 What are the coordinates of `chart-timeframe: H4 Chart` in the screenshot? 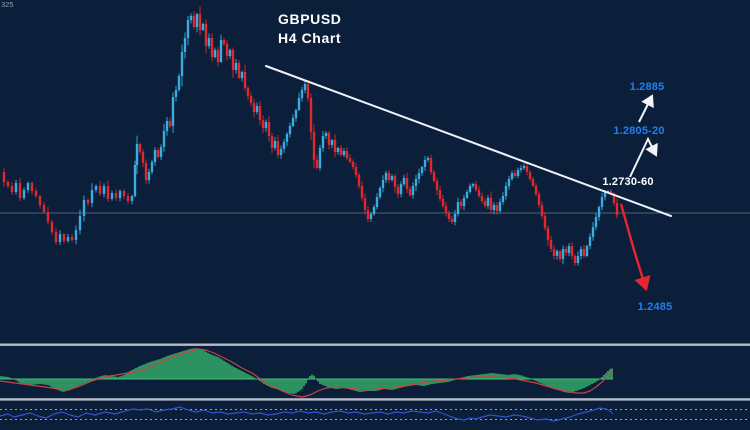 It's located at (309, 38).